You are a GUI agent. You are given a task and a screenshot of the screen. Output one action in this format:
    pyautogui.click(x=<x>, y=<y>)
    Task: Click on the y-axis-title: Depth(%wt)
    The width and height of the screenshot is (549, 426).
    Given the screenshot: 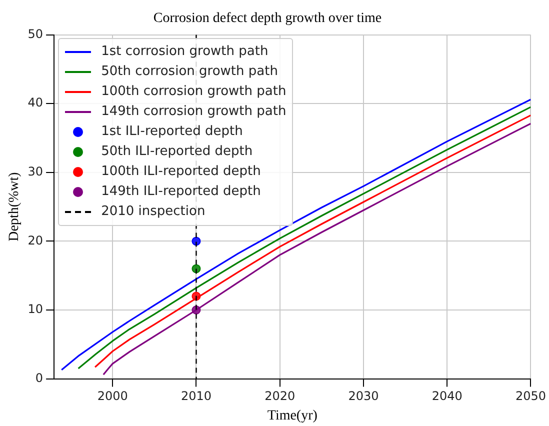 What is the action you would take?
    pyautogui.click(x=14, y=207)
    